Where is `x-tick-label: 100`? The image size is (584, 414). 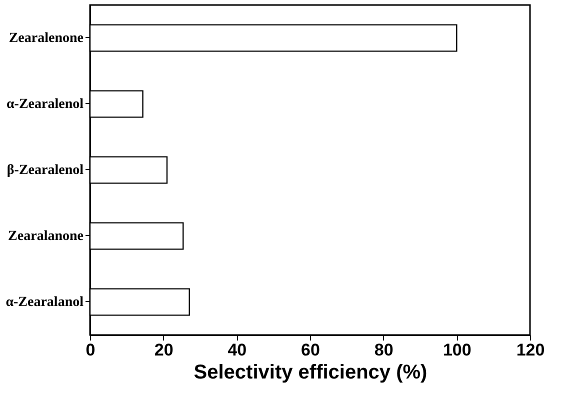
x-tick-label: 100 is located at coordinates (457, 350).